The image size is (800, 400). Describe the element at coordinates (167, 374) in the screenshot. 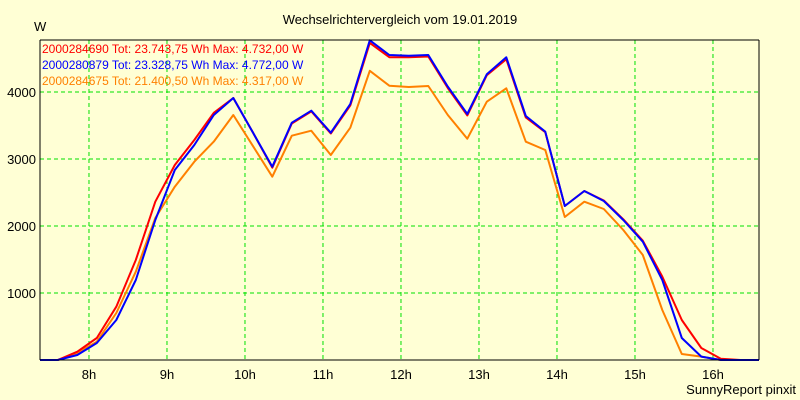

I see `x-tick-label: 9h` at that location.